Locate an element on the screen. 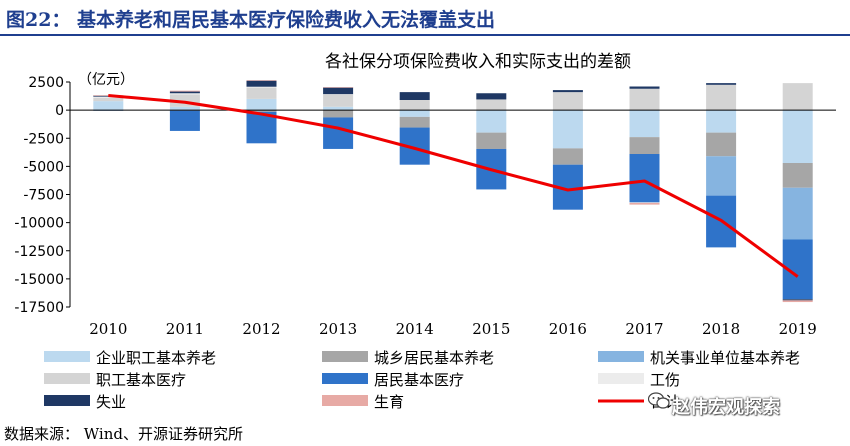 Image resolution: width=850 pixels, height=446 pixels. x-tick-label: 2019 is located at coordinates (798, 329).